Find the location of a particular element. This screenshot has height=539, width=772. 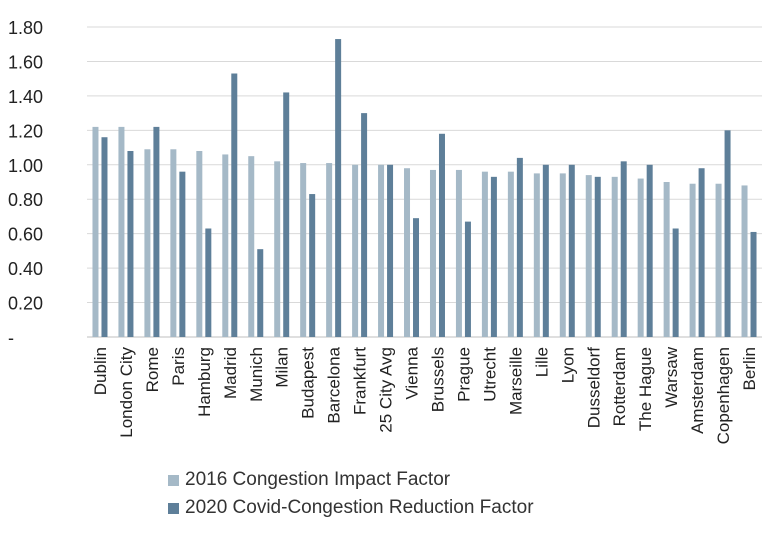

bar-2020-hamburg is located at coordinates (208, 282).